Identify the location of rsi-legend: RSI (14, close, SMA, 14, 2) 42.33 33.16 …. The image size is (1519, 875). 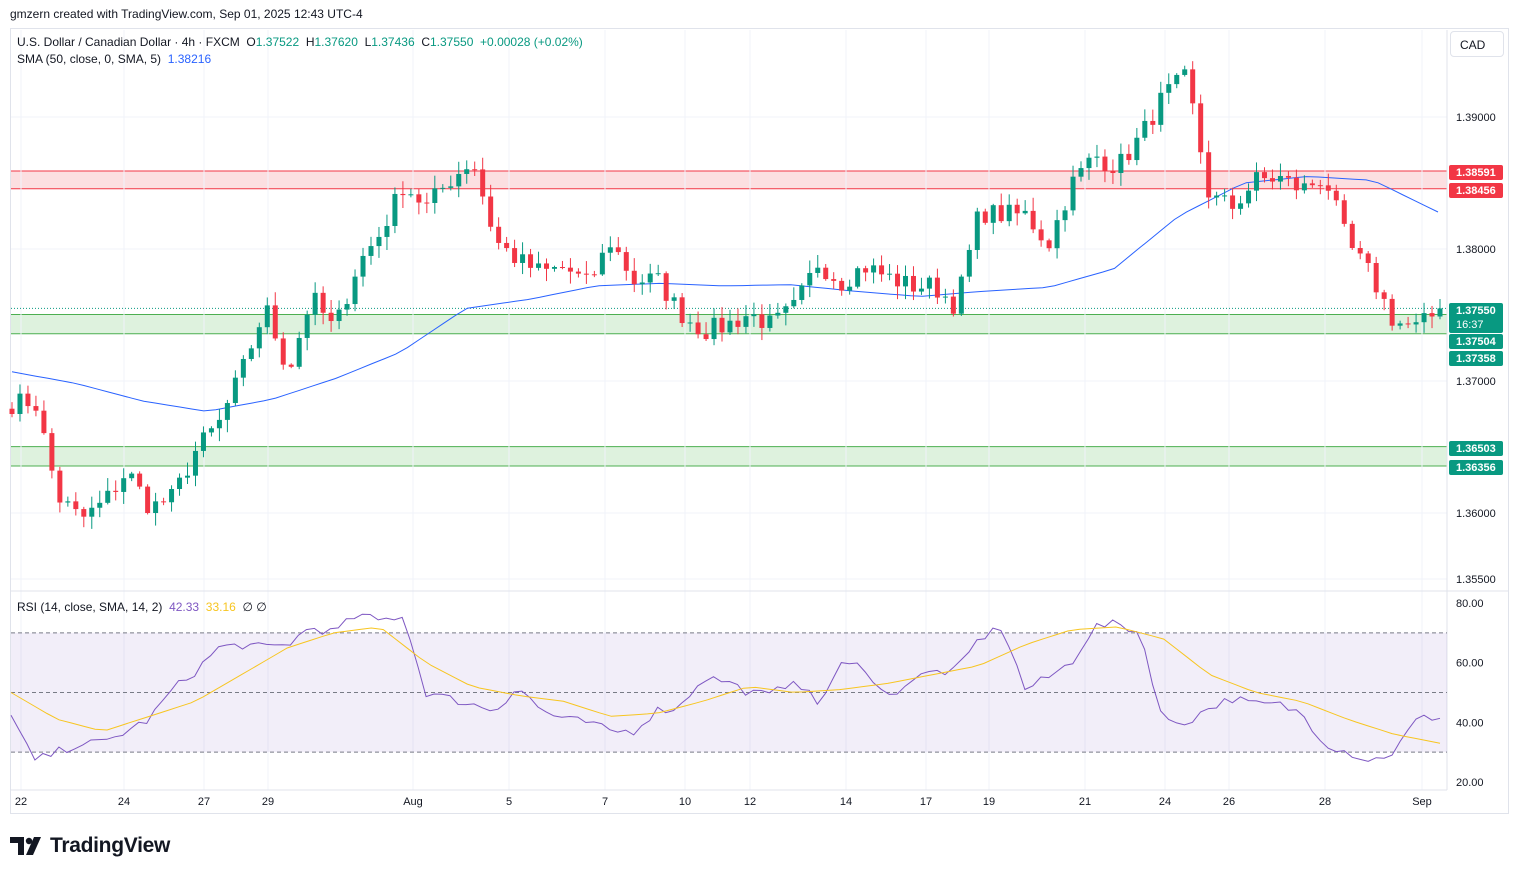
(142, 607).